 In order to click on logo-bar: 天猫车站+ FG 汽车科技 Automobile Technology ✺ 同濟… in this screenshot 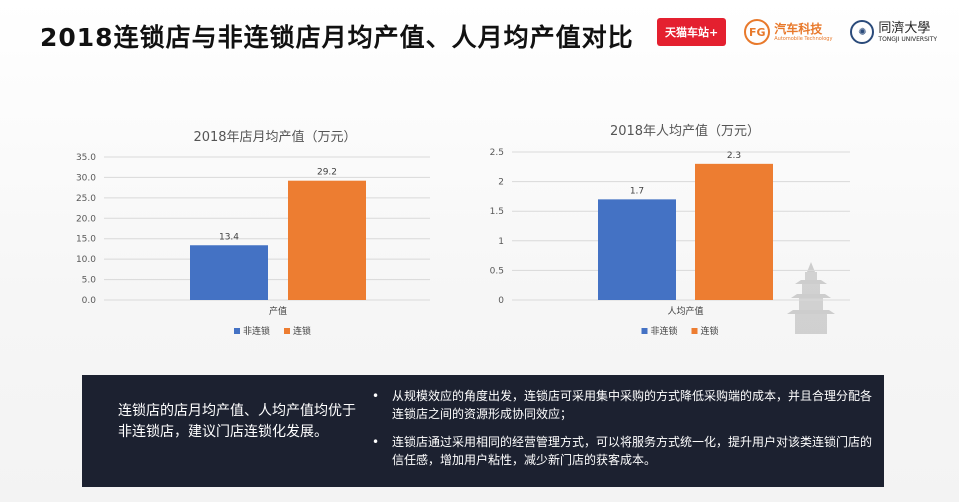, I will do `click(797, 32)`.